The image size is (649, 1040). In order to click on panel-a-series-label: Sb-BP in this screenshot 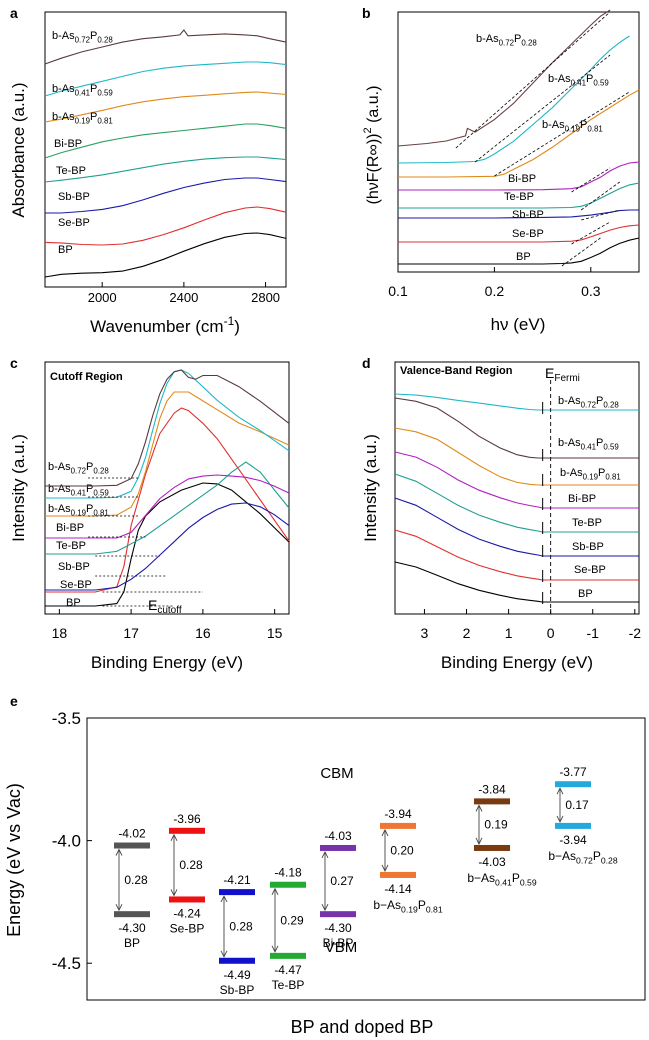, I will do `click(74, 197)`.